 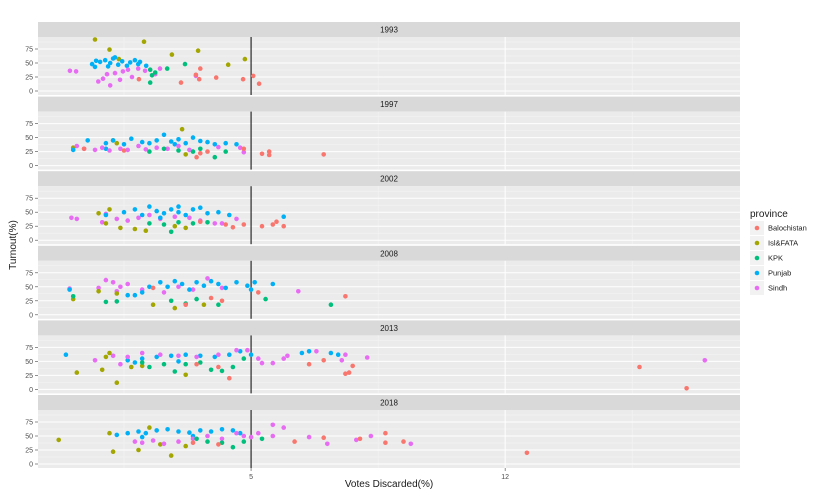 I want to click on legend-label: KPK, so click(x=775, y=258).